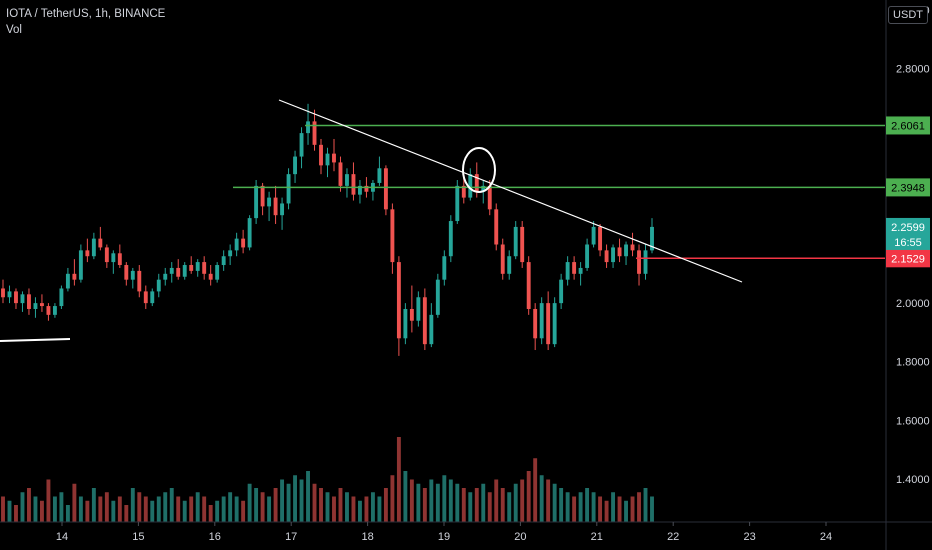  Describe the element at coordinates (327, 479) in the screenshot. I see `volume-bars` at that location.